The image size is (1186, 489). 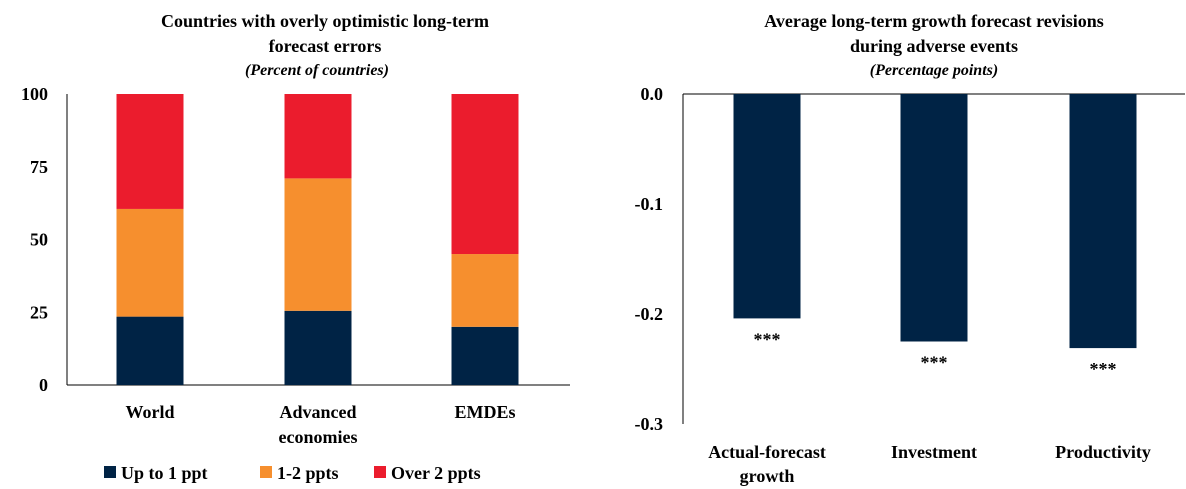 I want to click on left-legend: Up to 1 ppt 1-2 ppts Over 2 ppts, so click(x=292, y=473).